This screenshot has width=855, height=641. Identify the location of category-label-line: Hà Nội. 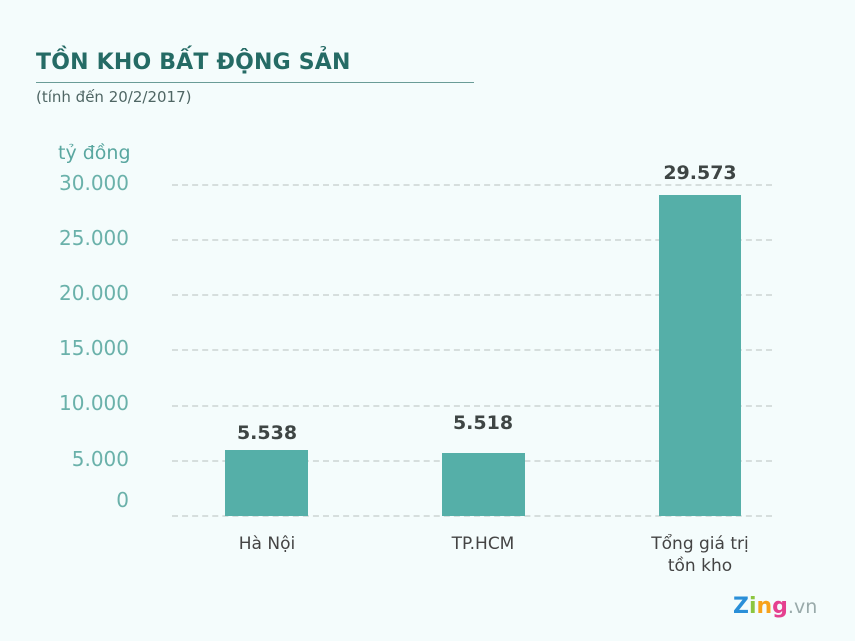
(267, 544).